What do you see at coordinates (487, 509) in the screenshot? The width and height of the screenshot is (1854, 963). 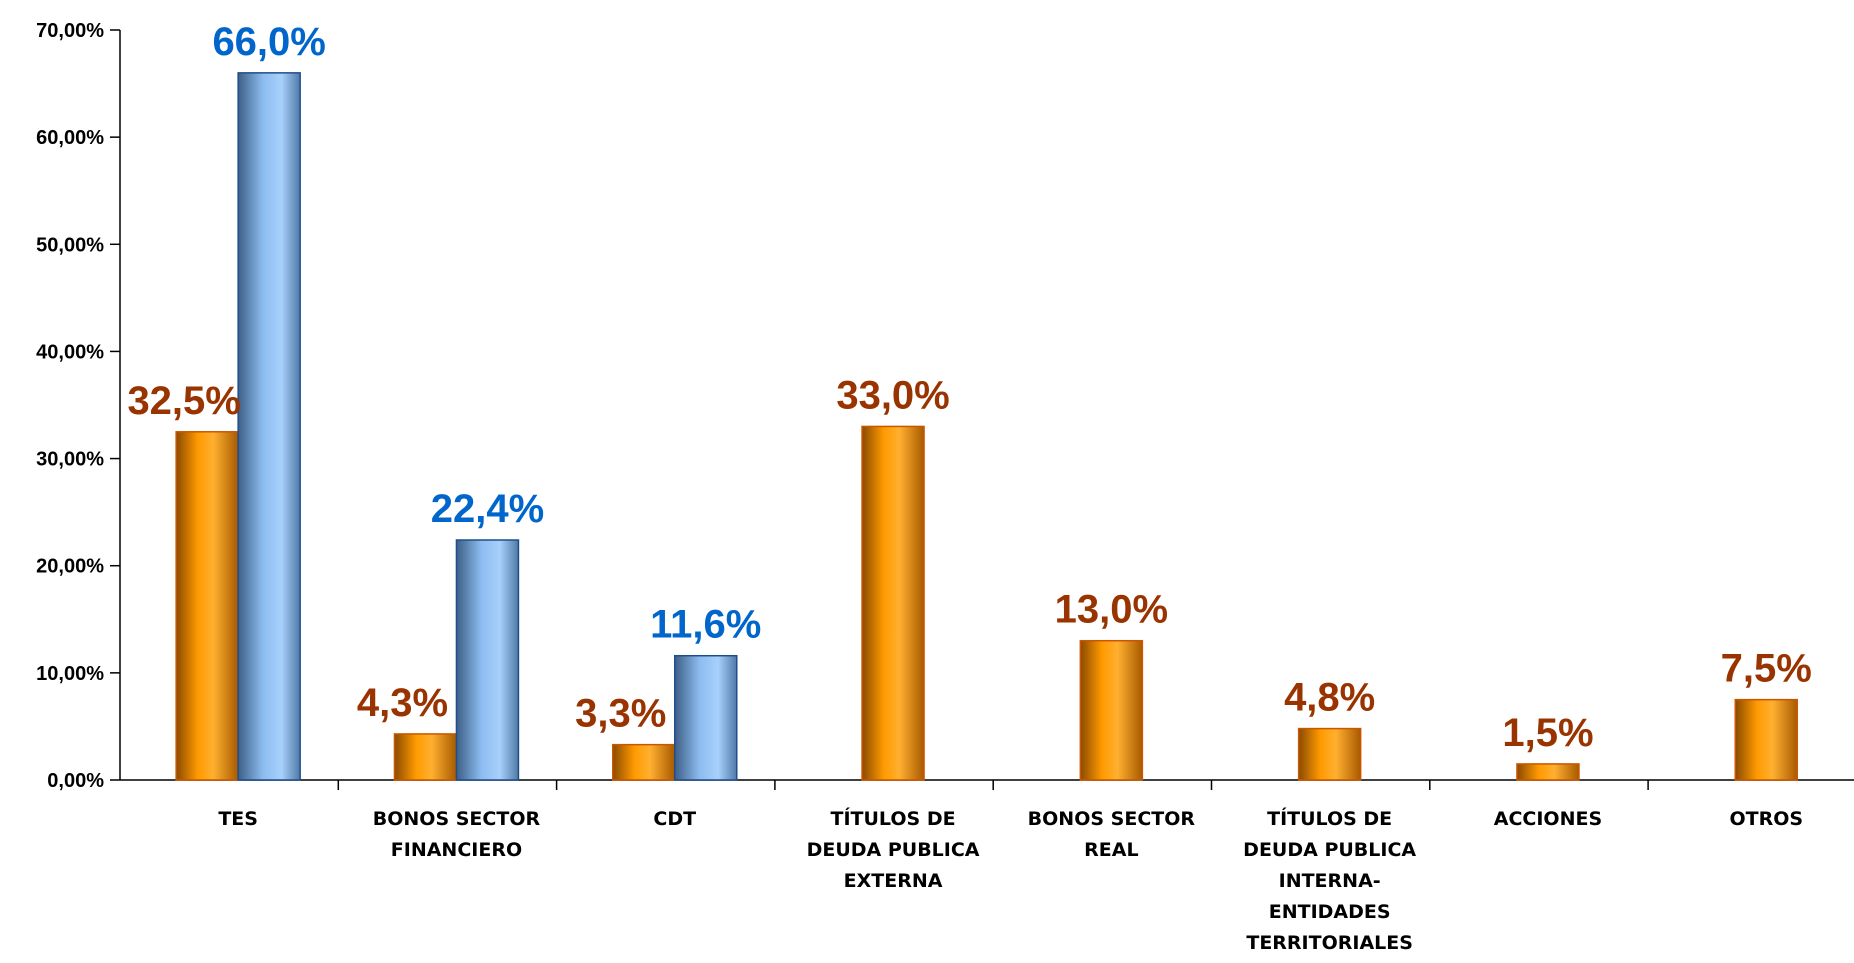 I see `data-label: 22,4%` at bounding box center [487, 509].